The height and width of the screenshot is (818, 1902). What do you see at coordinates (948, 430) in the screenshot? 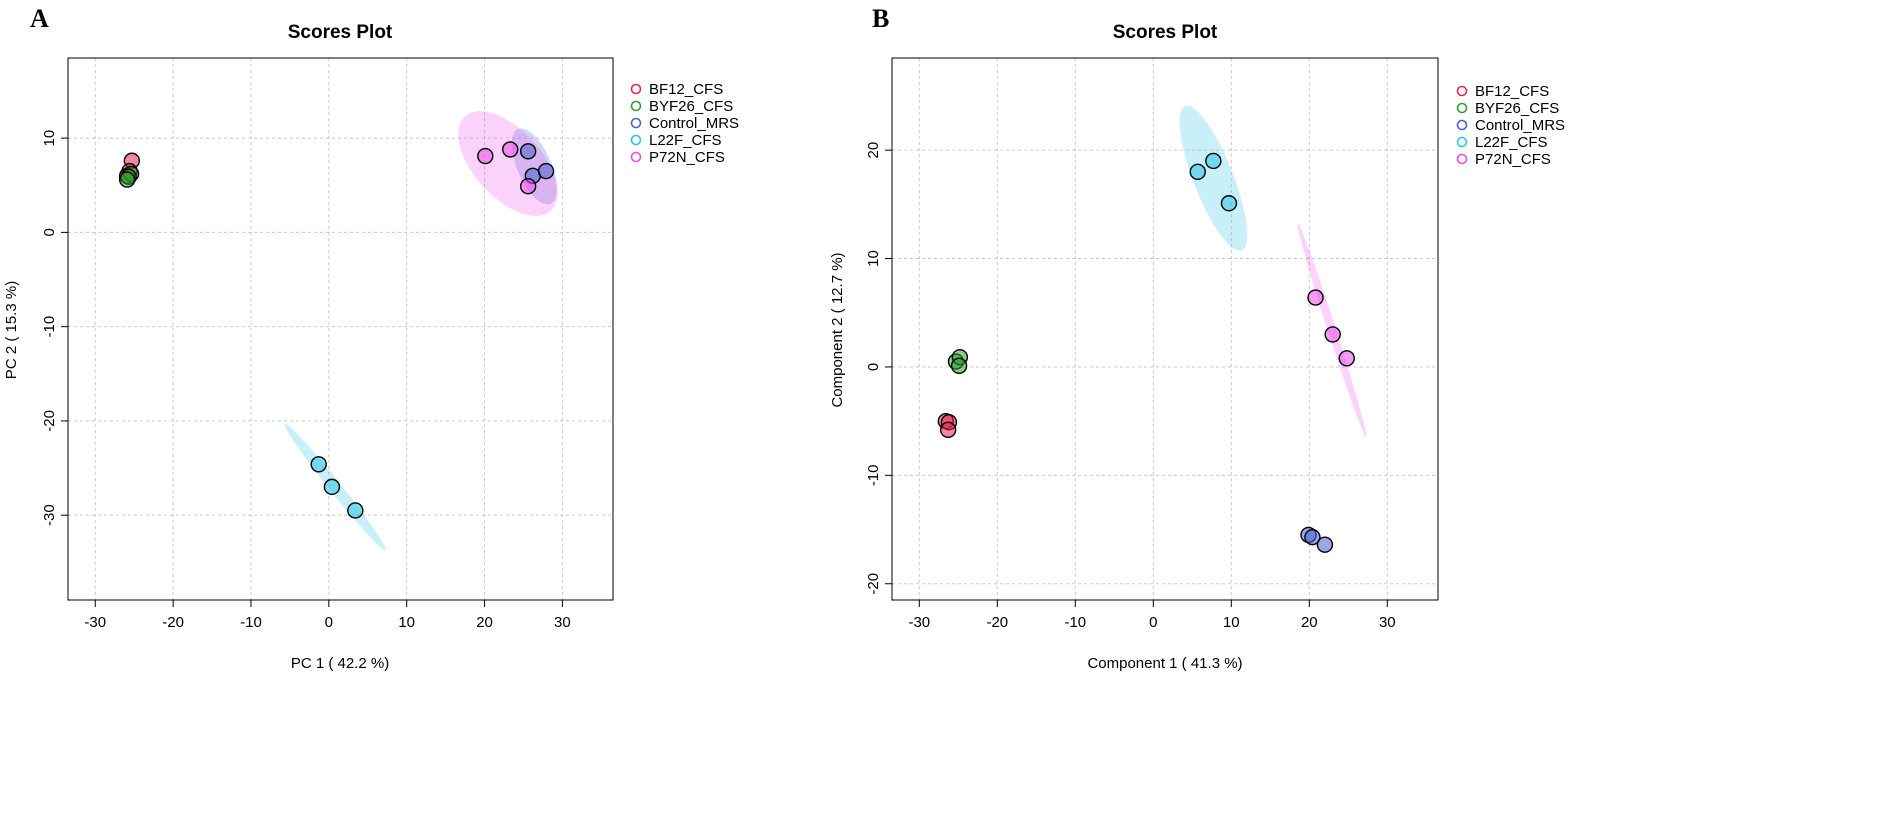
I see `point-bf12-cfs` at bounding box center [948, 430].